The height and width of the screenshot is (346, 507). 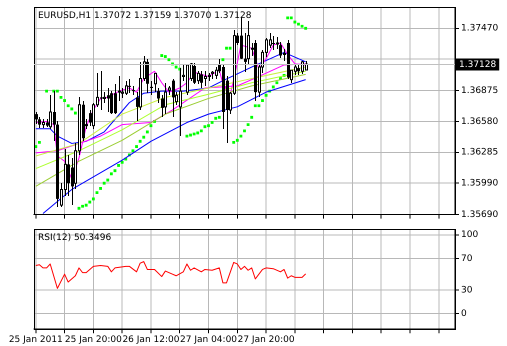 I want to click on y-tick-label: 70, so click(x=467, y=259).